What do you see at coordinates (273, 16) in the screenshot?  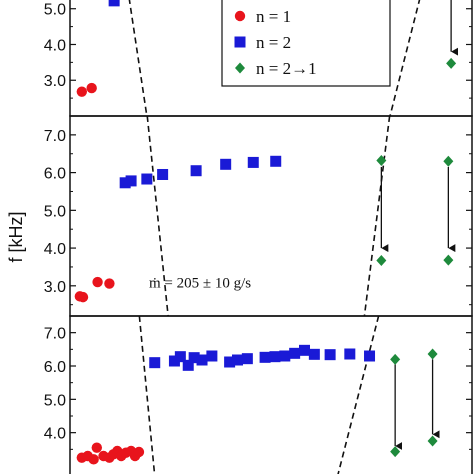 I see `legend-label: n = 1` at bounding box center [273, 16].